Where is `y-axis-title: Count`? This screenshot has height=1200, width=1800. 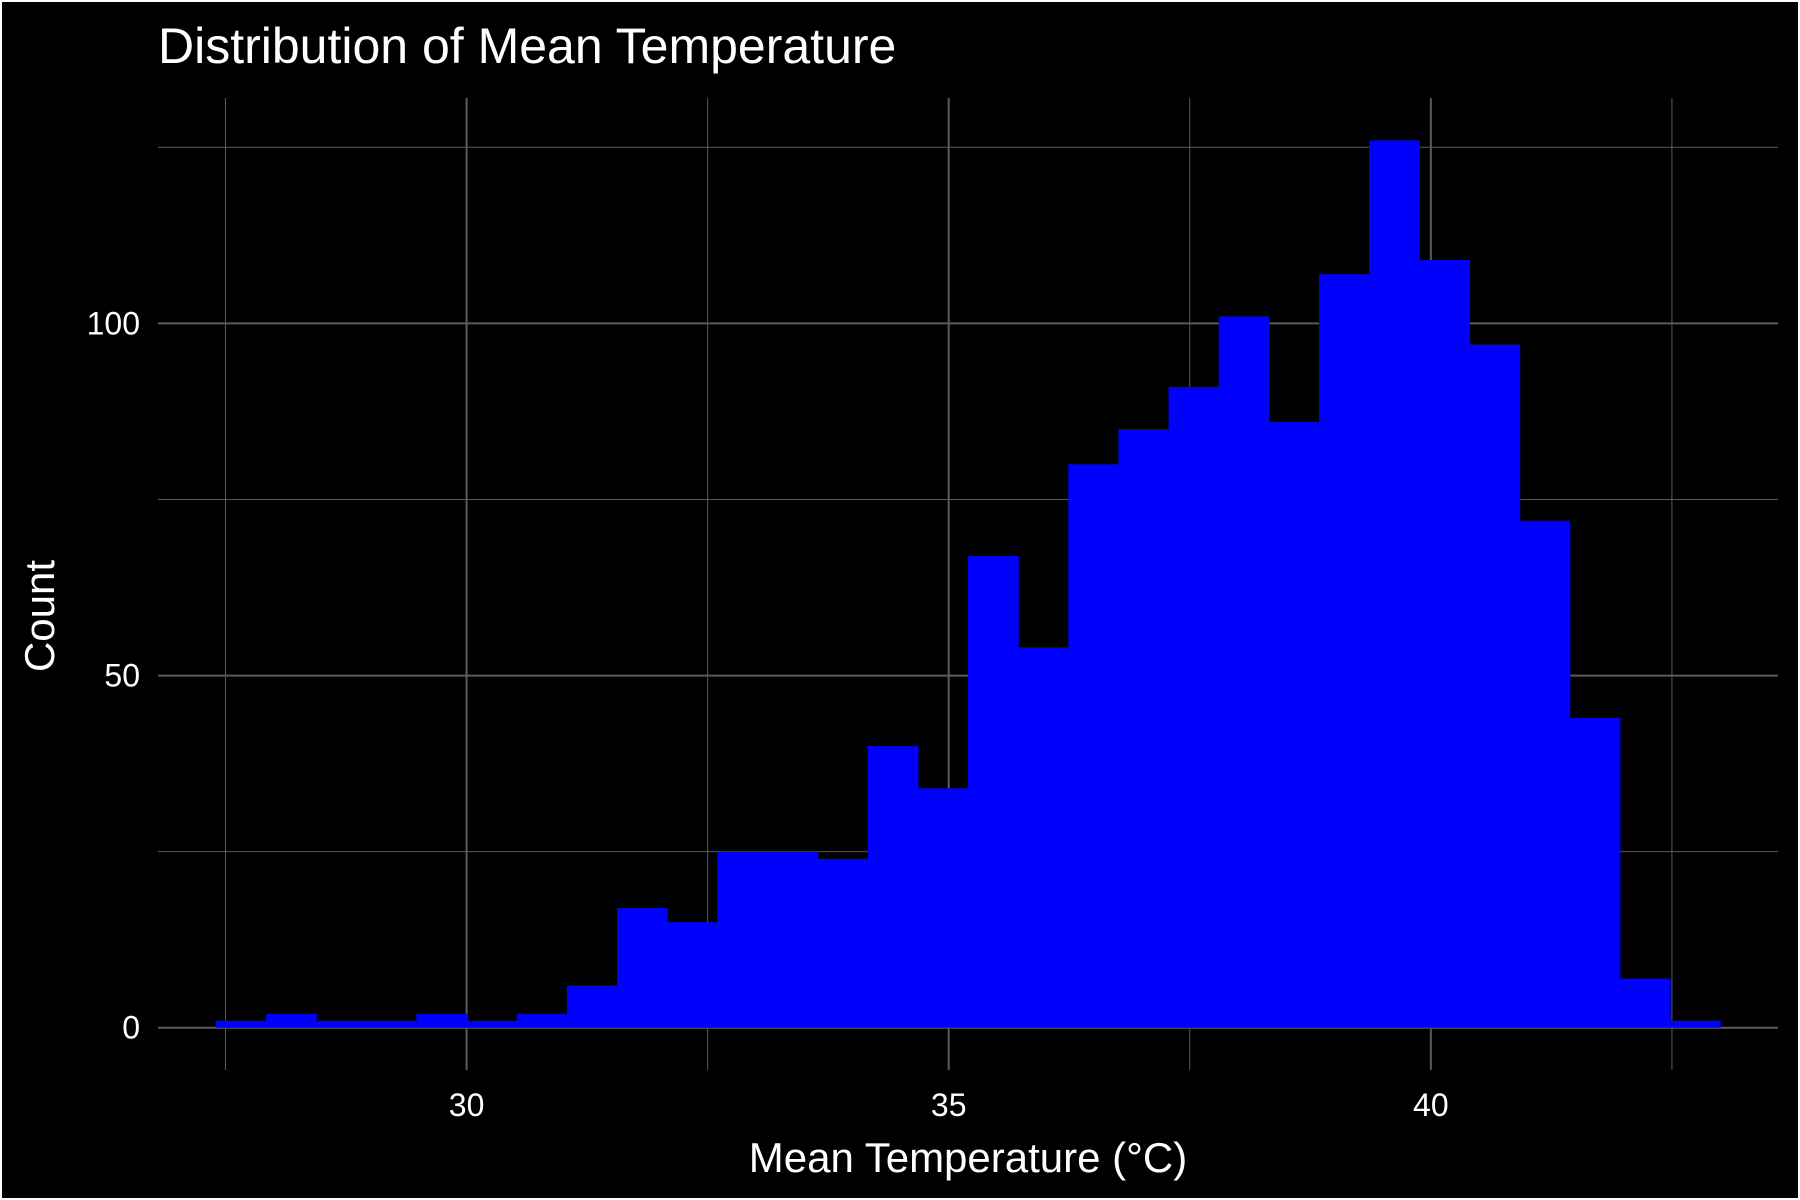
y-axis-title: Count is located at coordinates (39, 616).